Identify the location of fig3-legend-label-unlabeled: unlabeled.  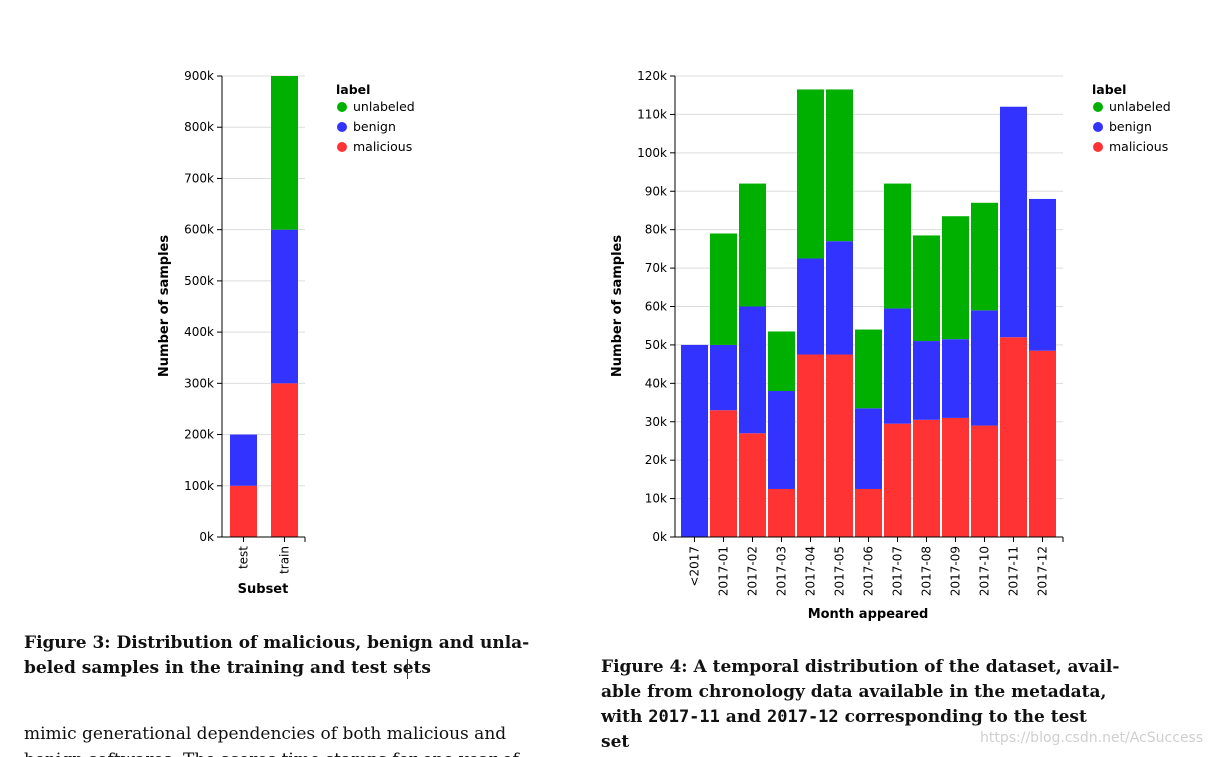
(384, 106).